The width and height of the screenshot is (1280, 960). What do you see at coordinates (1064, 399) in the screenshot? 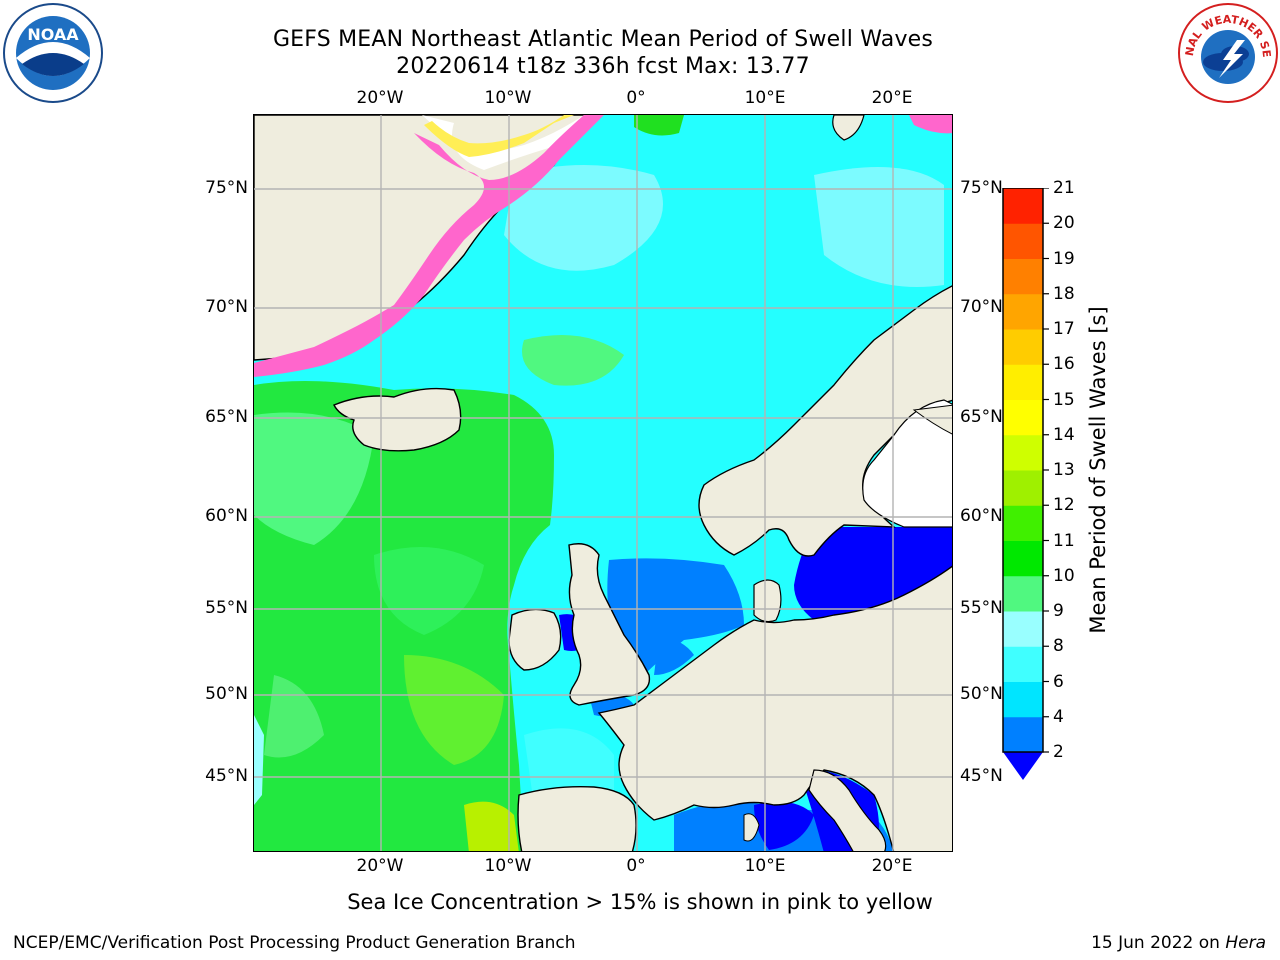
I see `colorbar-tick-label: 15` at bounding box center [1064, 399].